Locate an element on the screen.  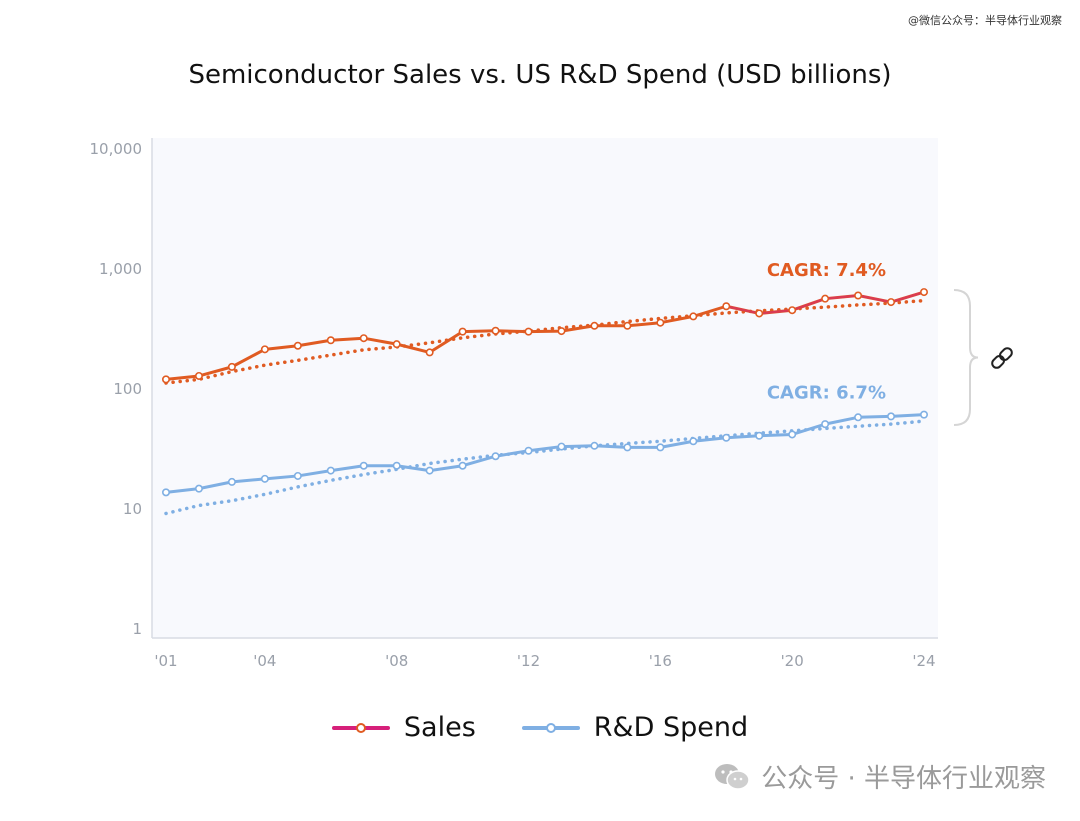
bracket is located at coordinates (966, 357).